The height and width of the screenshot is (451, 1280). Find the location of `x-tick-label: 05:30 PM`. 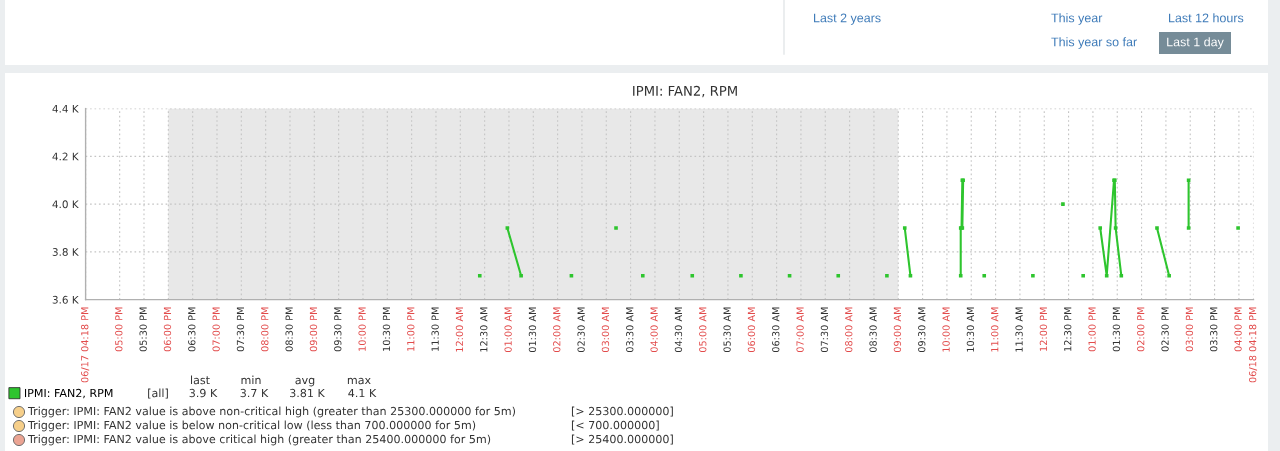

x-tick-label: 05:30 PM is located at coordinates (143, 329).